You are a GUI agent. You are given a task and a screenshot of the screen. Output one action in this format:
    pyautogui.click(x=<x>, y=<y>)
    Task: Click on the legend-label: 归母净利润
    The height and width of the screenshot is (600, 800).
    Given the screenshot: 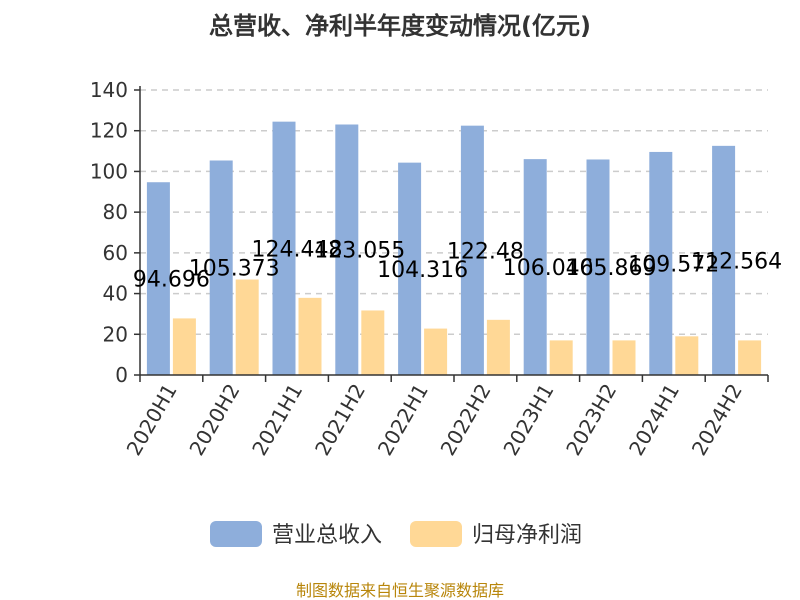 What is the action you would take?
    pyautogui.click(x=527, y=535)
    